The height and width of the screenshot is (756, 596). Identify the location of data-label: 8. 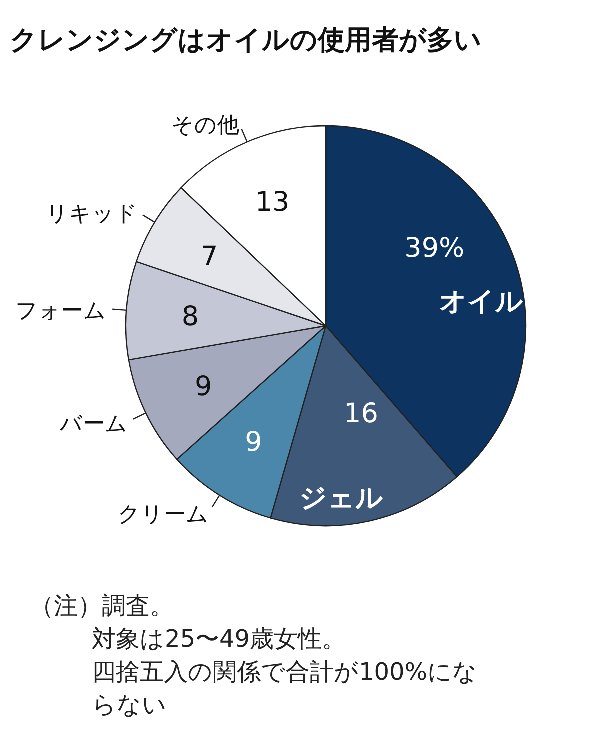
(191, 316).